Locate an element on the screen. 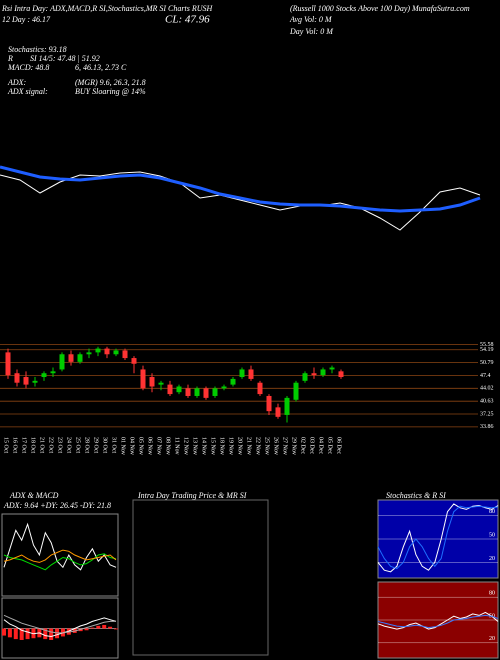  y-tick-label: 37.25 is located at coordinates (487, 414).